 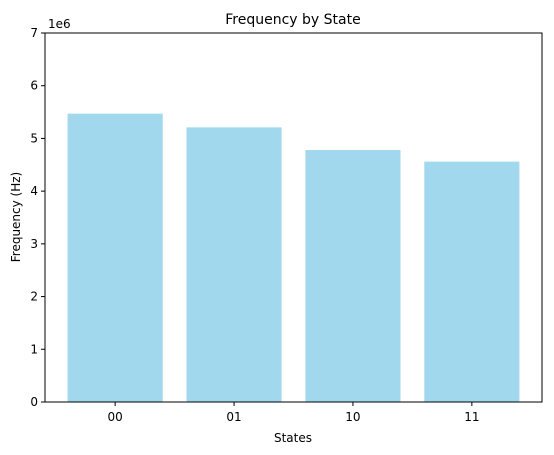 What do you see at coordinates (233, 417) in the screenshot?
I see `x-tick-label-01: 01` at bounding box center [233, 417].